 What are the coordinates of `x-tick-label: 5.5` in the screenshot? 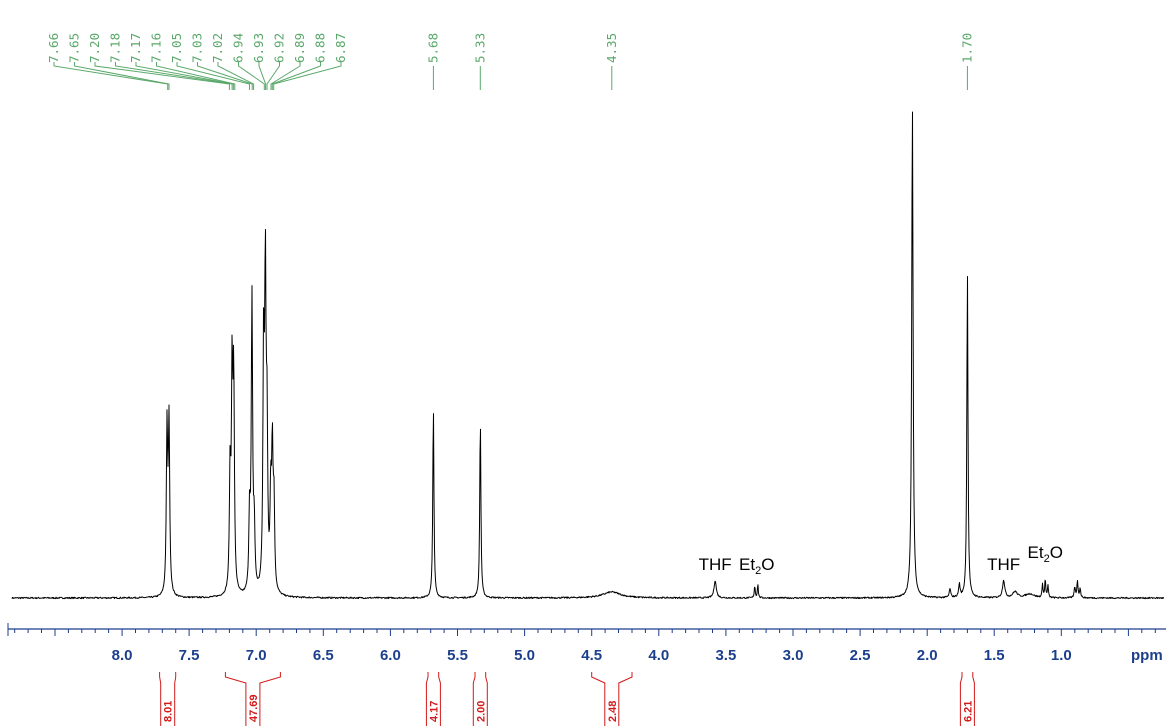 It's located at (457, 655).